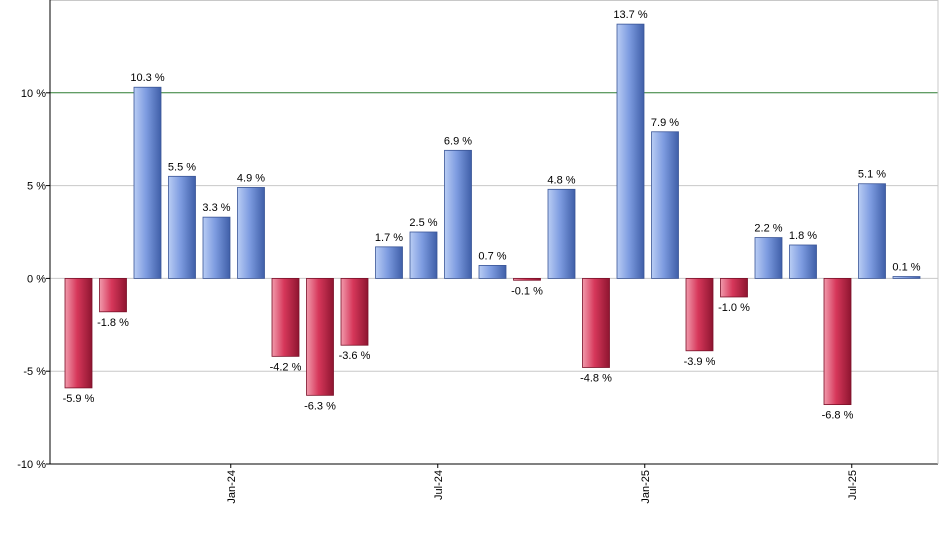 This screenshot has width=940, height=550. What do you see at coordinates (439, 485) in the screenshot?
I see `x-tick-label: Jul-24` at bounding box center [439, 485].